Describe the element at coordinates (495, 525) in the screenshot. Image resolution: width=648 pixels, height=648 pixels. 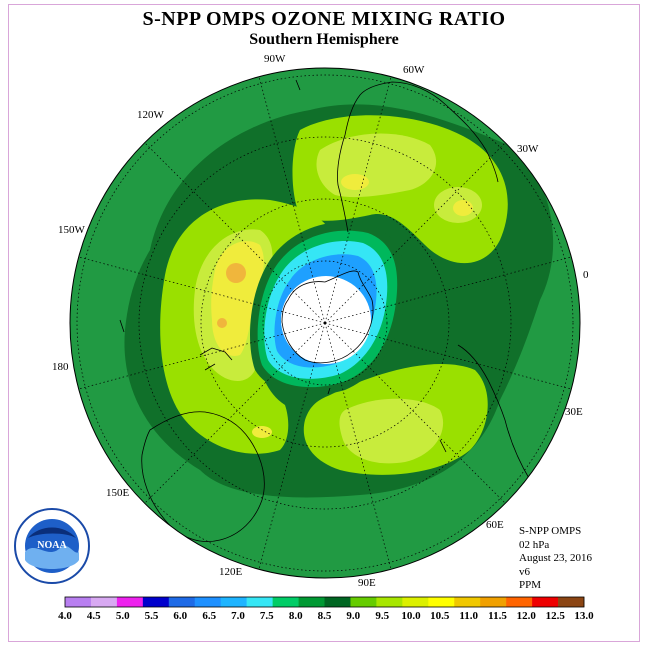
I see `lon-label-60e: 60E` at that location.